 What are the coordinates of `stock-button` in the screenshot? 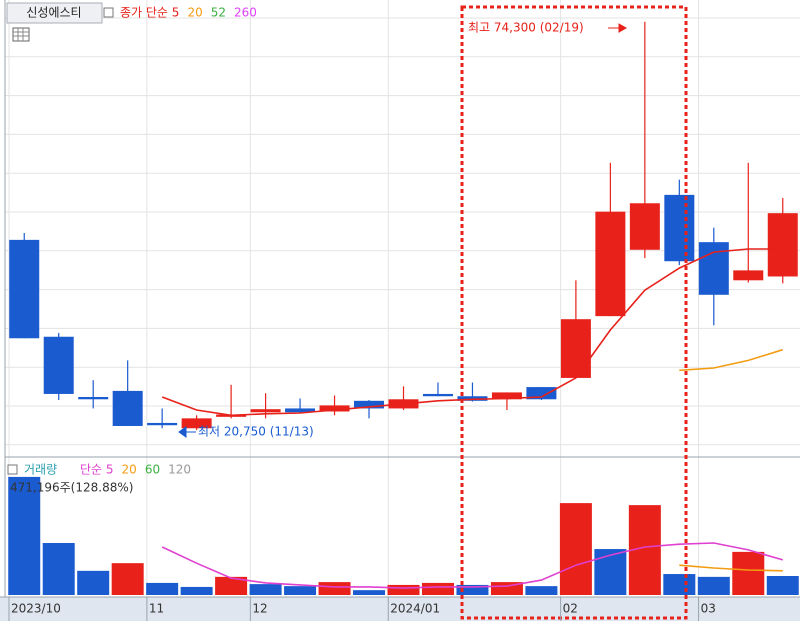 It's located at (54, 13).